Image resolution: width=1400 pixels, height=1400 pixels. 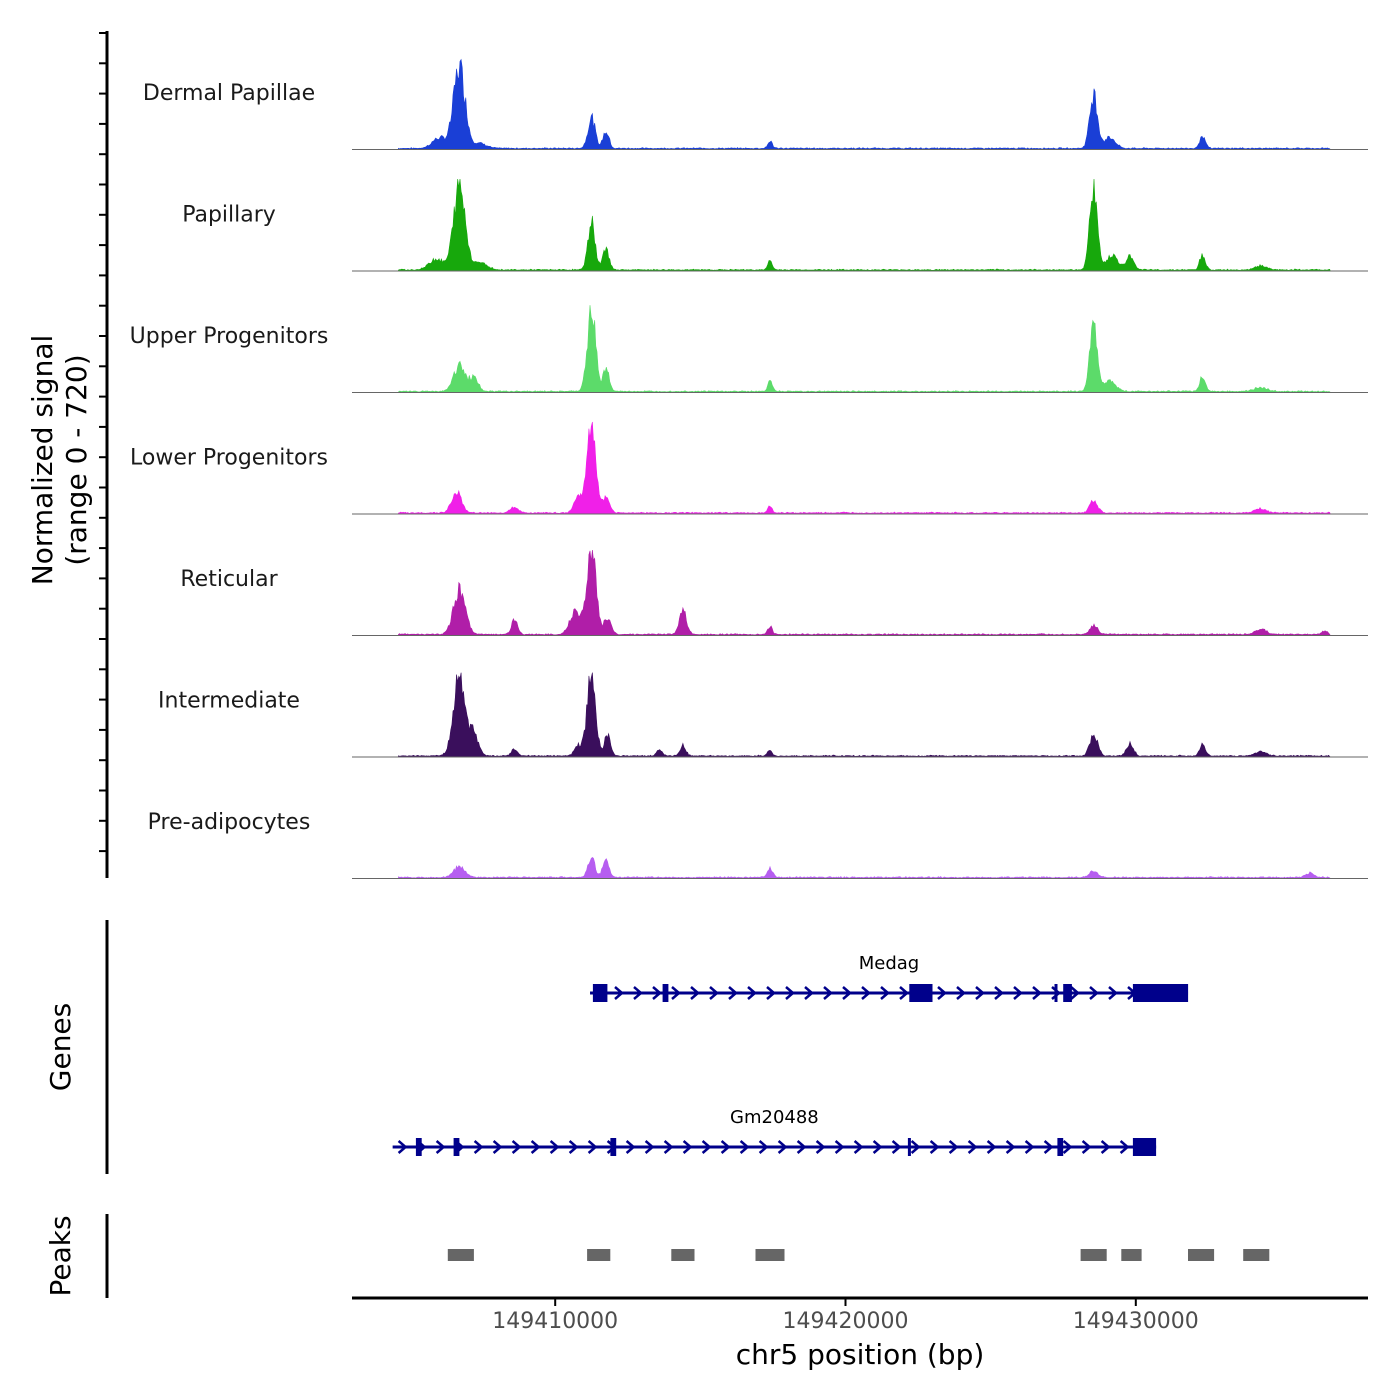 What do you see at coordinates (774, 1131) in the screenshot?
I see `gene-gm20488: Gm20488` at bounding box center [774, 1131].